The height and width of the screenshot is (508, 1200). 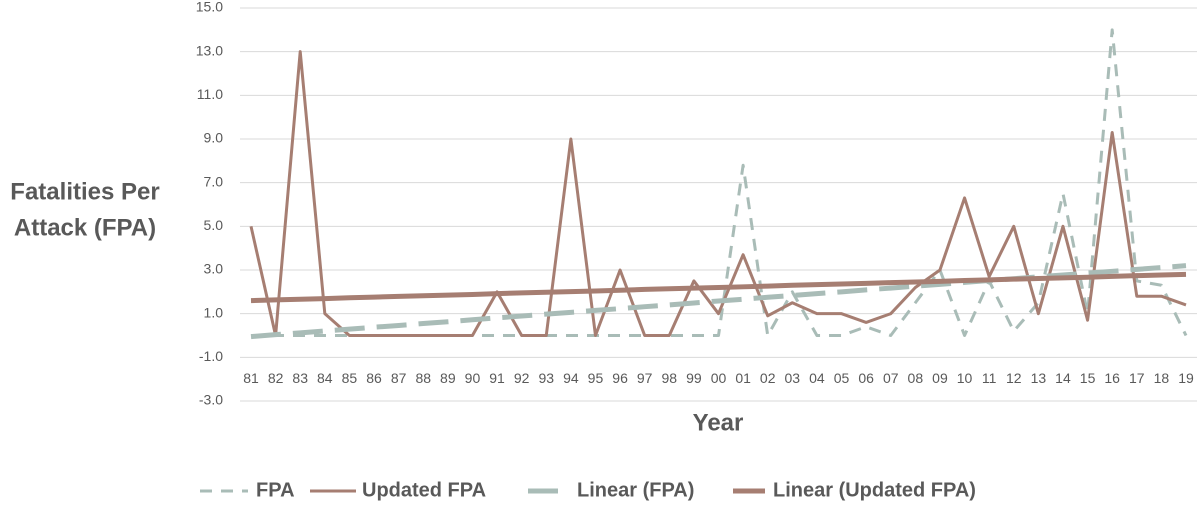 What do you see at coordinates (214, 138) in the screenshot?
I see `y-tick-label: 9.0` at bounding box center [214, 138].